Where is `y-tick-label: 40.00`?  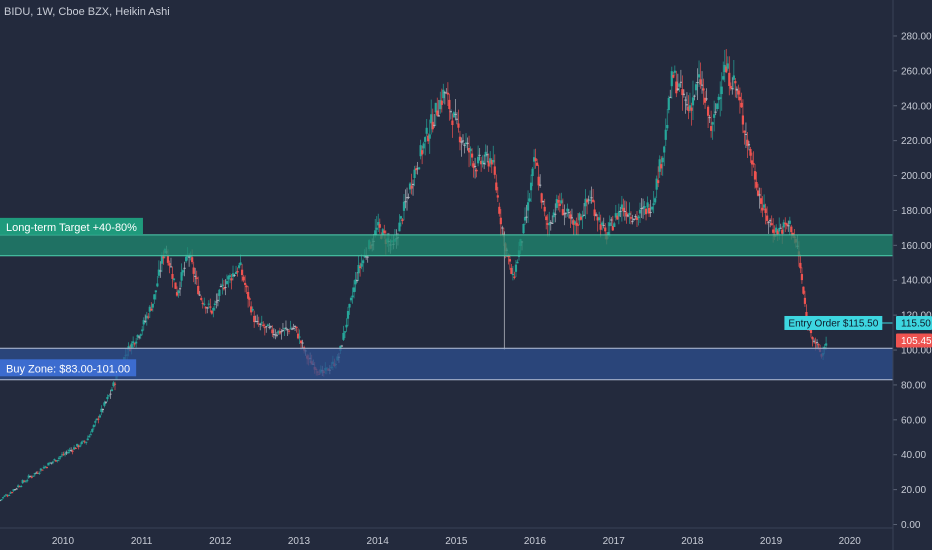
y-tick-label: 40.00 is located at coordinates (913, 455).